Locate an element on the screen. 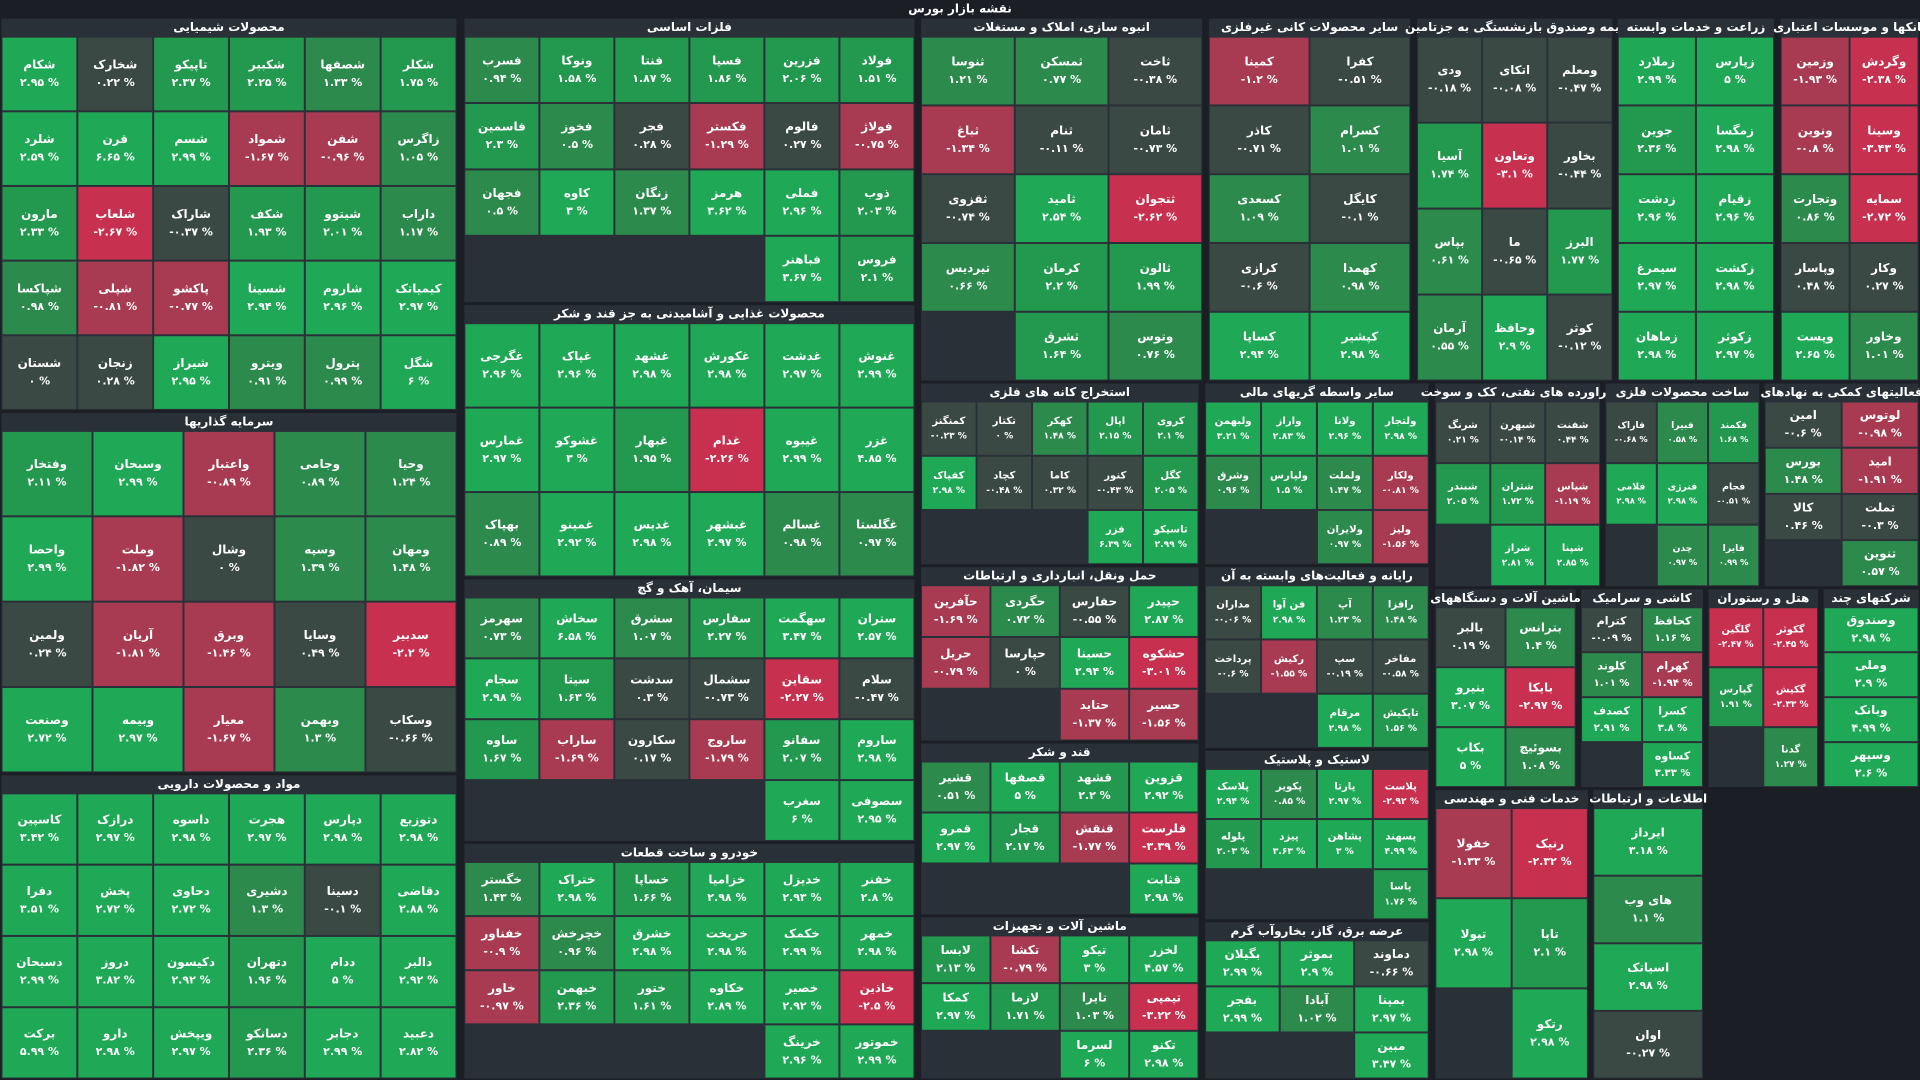  stock-name: ستران is located at coordinates (877, 618).